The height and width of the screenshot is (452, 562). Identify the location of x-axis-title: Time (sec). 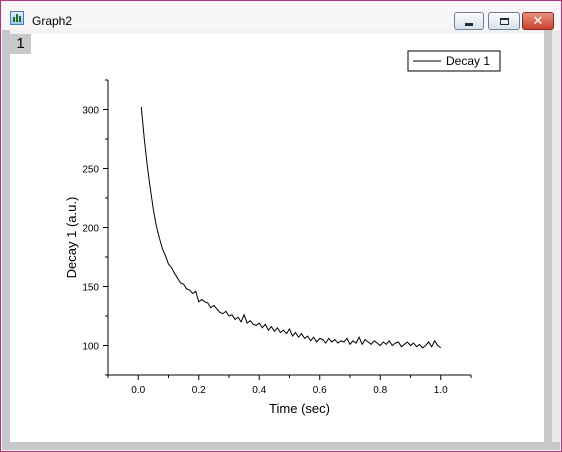
(299, 408).